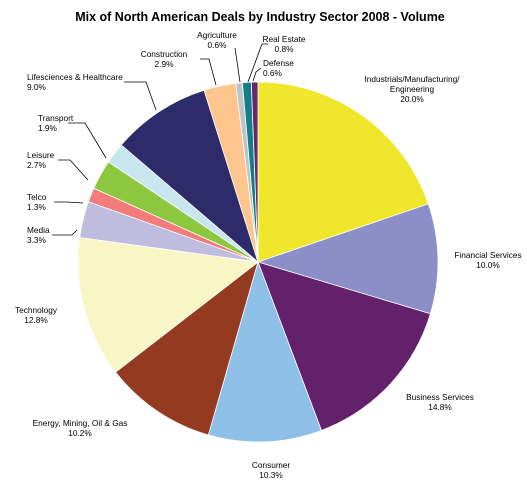 The width and height of the screenshot is (527, 483). I want to click on leader-line-leisure, so click(73, 170).